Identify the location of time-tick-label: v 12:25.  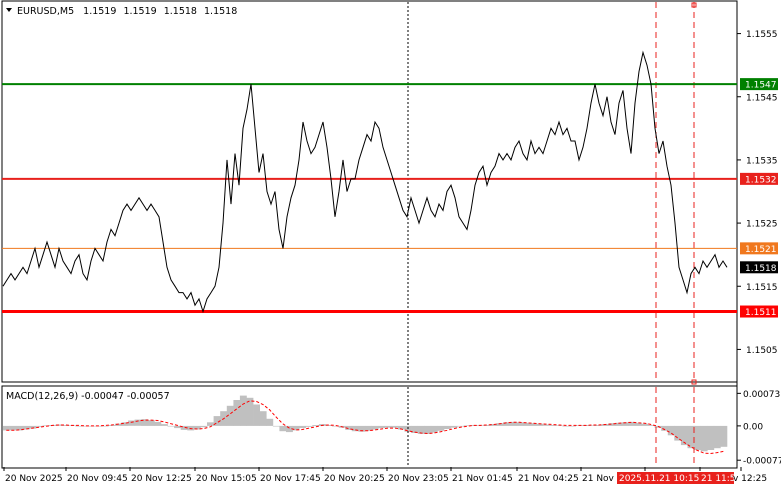
(750, 479).